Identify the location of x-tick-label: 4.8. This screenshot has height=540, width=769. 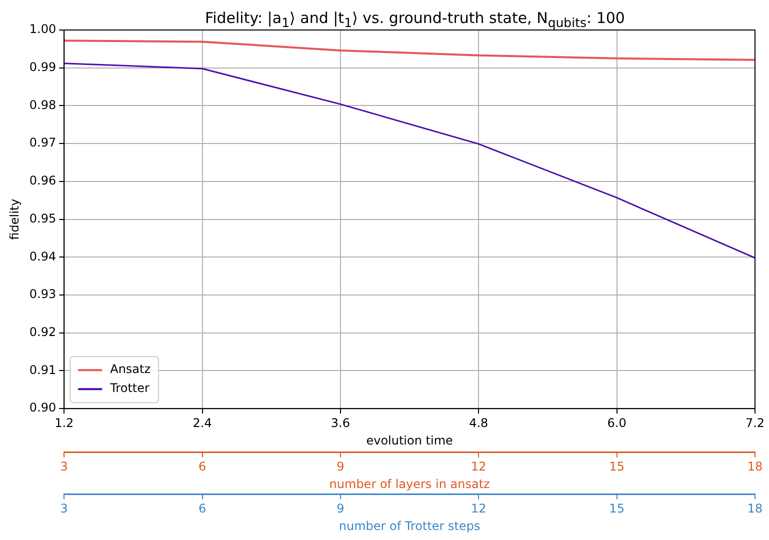
(478, 423).